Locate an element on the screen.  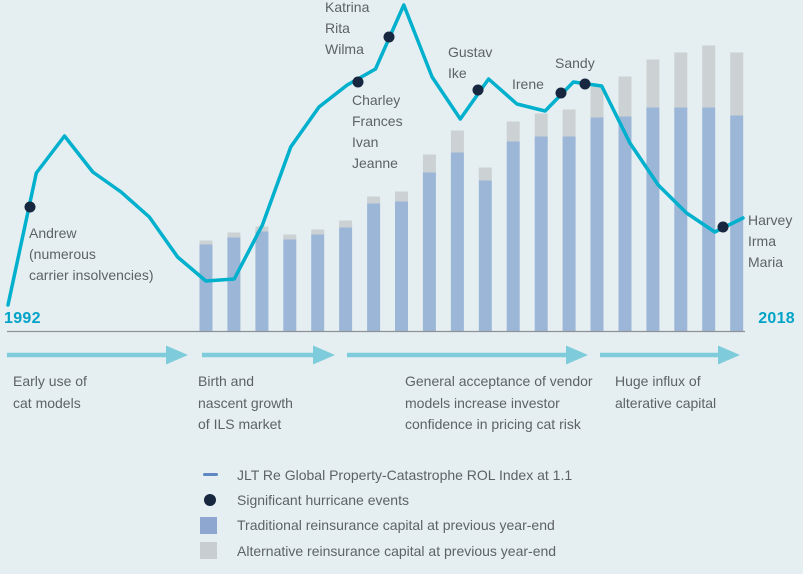
traditional-capital-bar-2007 is located at coordinates (429, 252).